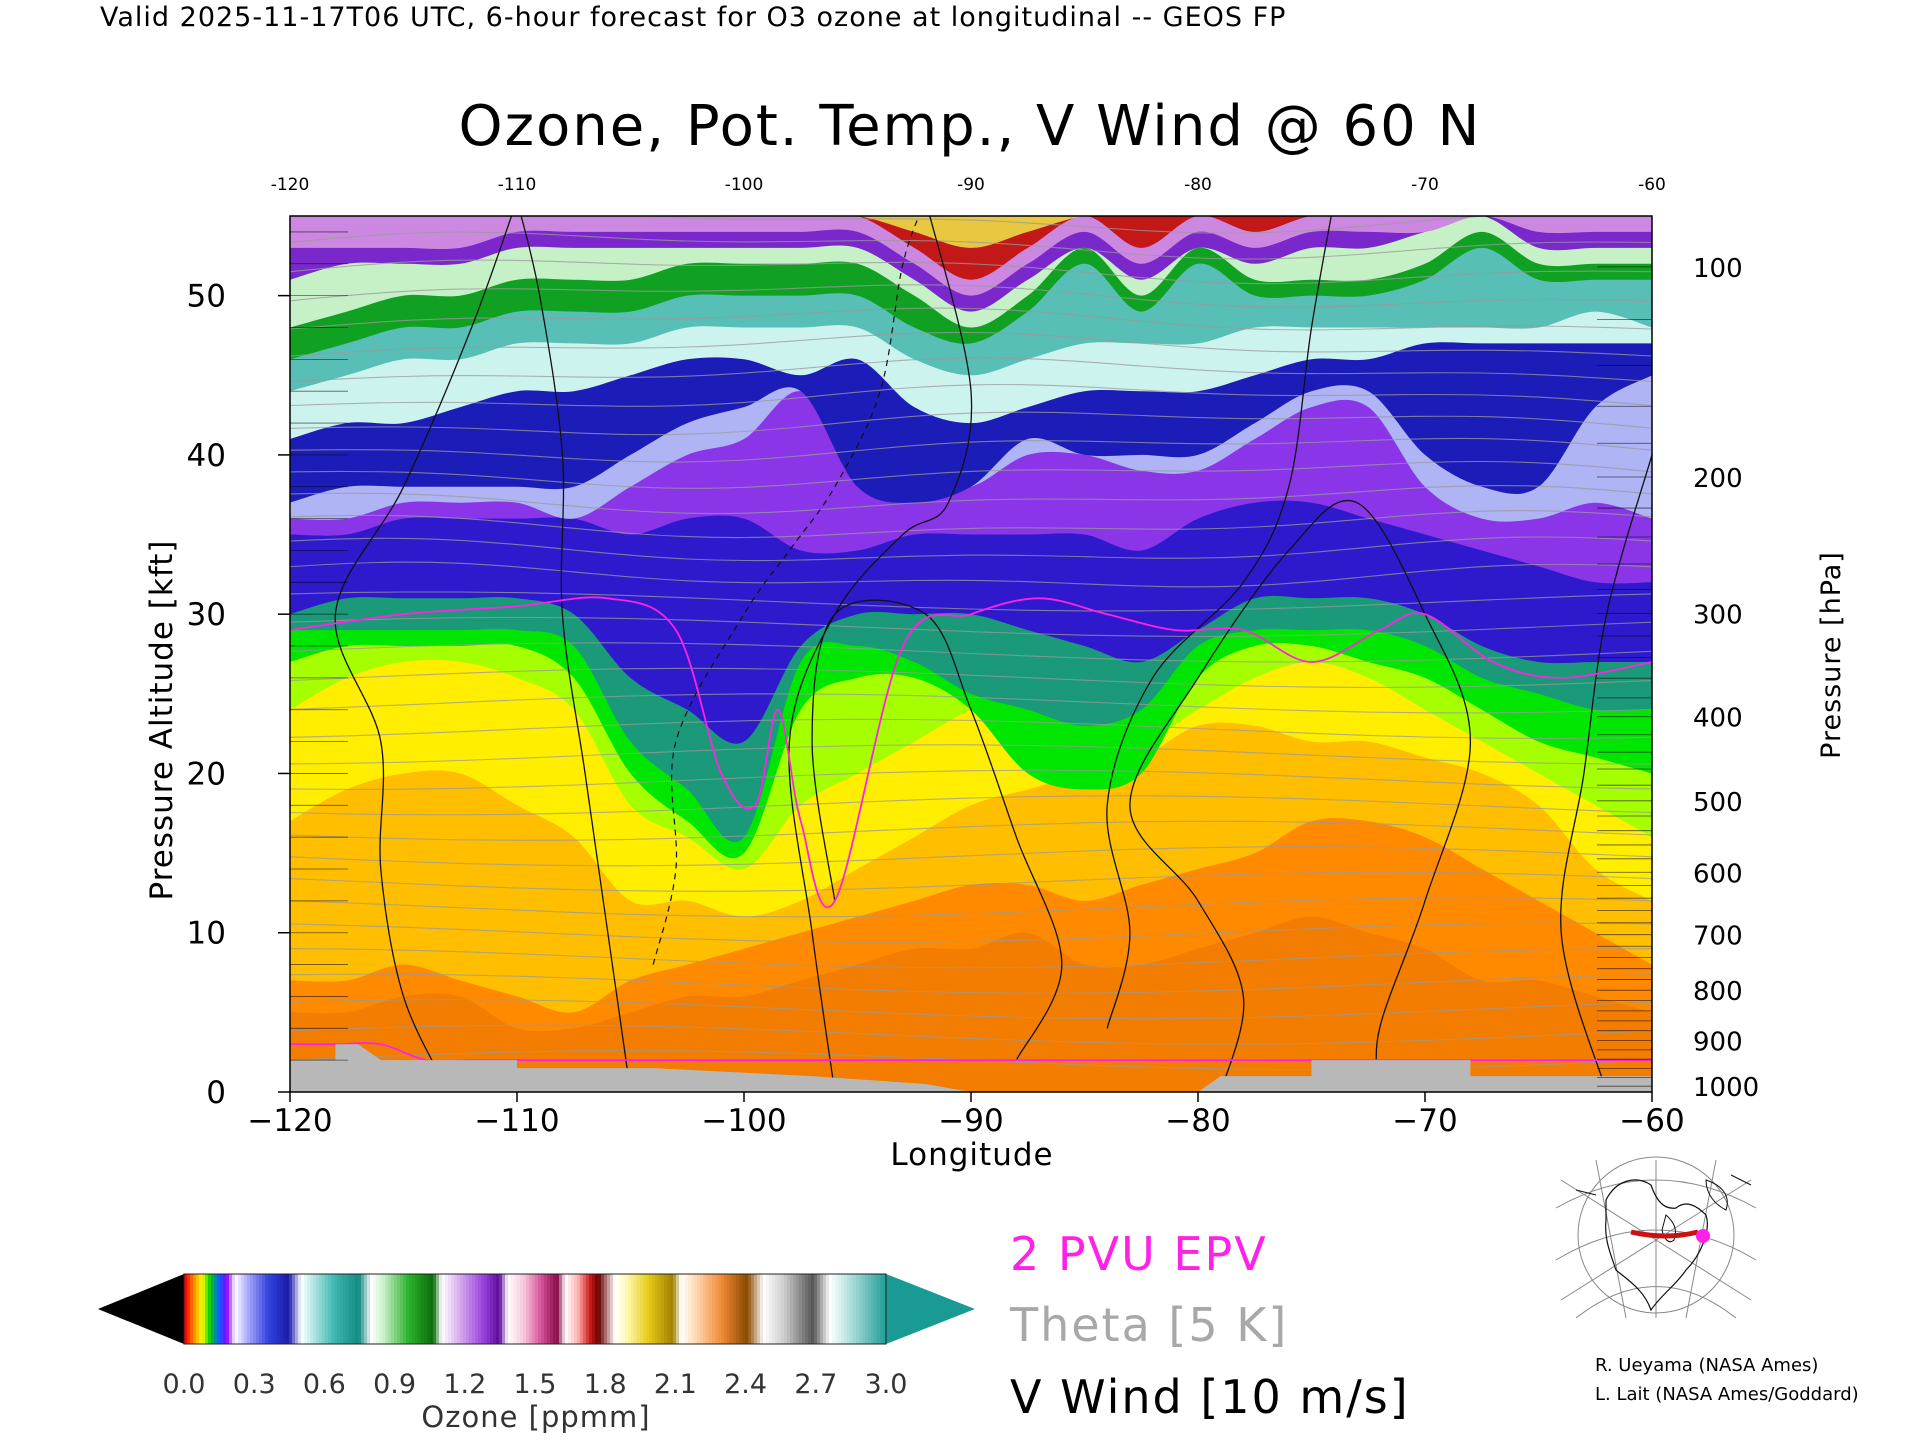 The height and width of the screenshot is (1440, 1920). I want to click on top-x-tick-label: -110, so click(517, 185).